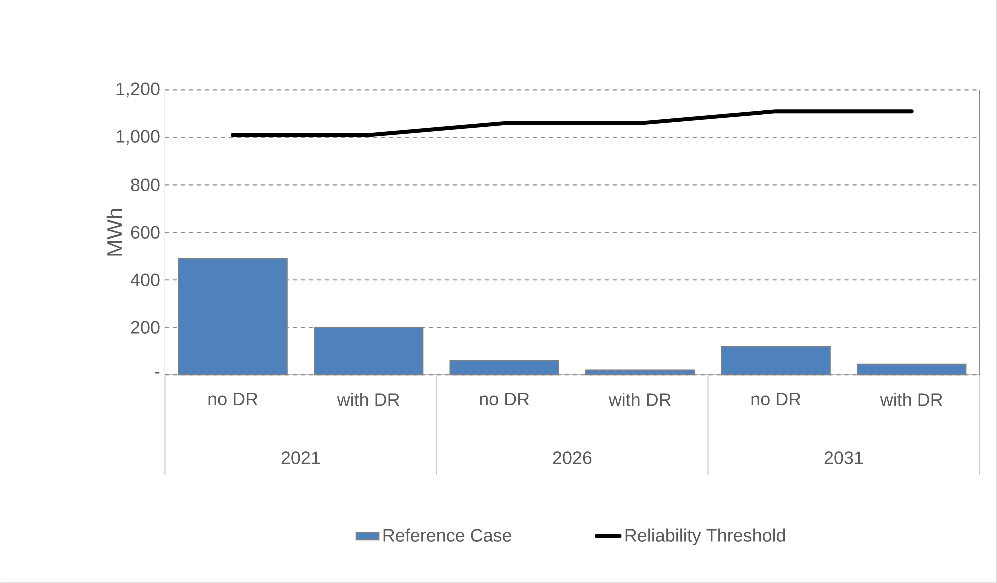 The image size is (997, 583). I want to click on legend-label: Reference Case, so click(448, 535).